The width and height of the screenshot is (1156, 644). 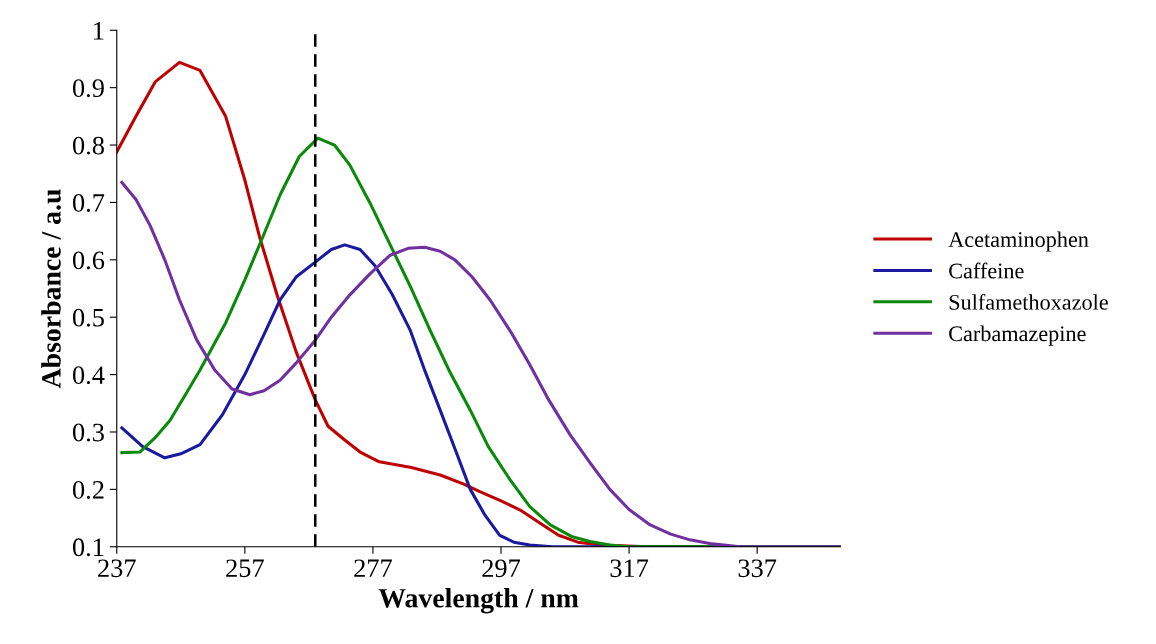 What do you see at coordinates (245, 568) in the screenshot?
I see `x-tick-label: 257` at bounding box center [245, 568].